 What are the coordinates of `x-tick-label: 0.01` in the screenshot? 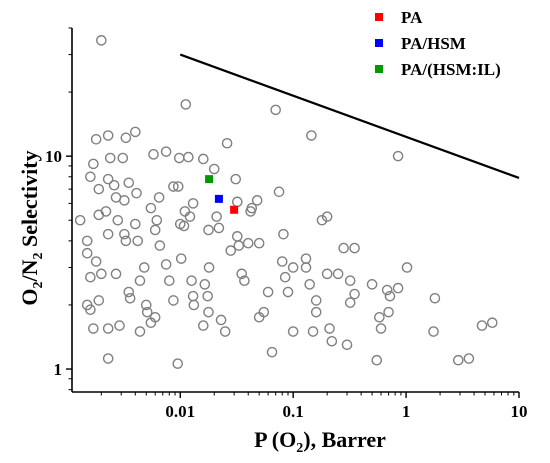 It's located at (180, 411).